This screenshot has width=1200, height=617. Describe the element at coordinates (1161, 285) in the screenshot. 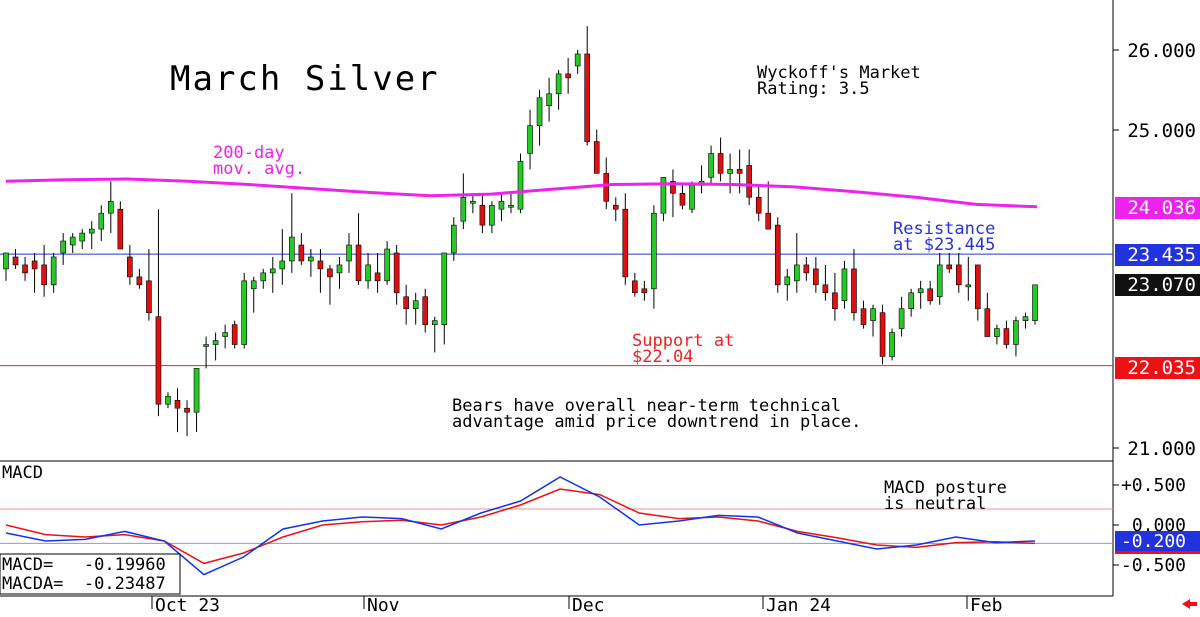

I see `last-price-tag-label: 23.070` at that location.